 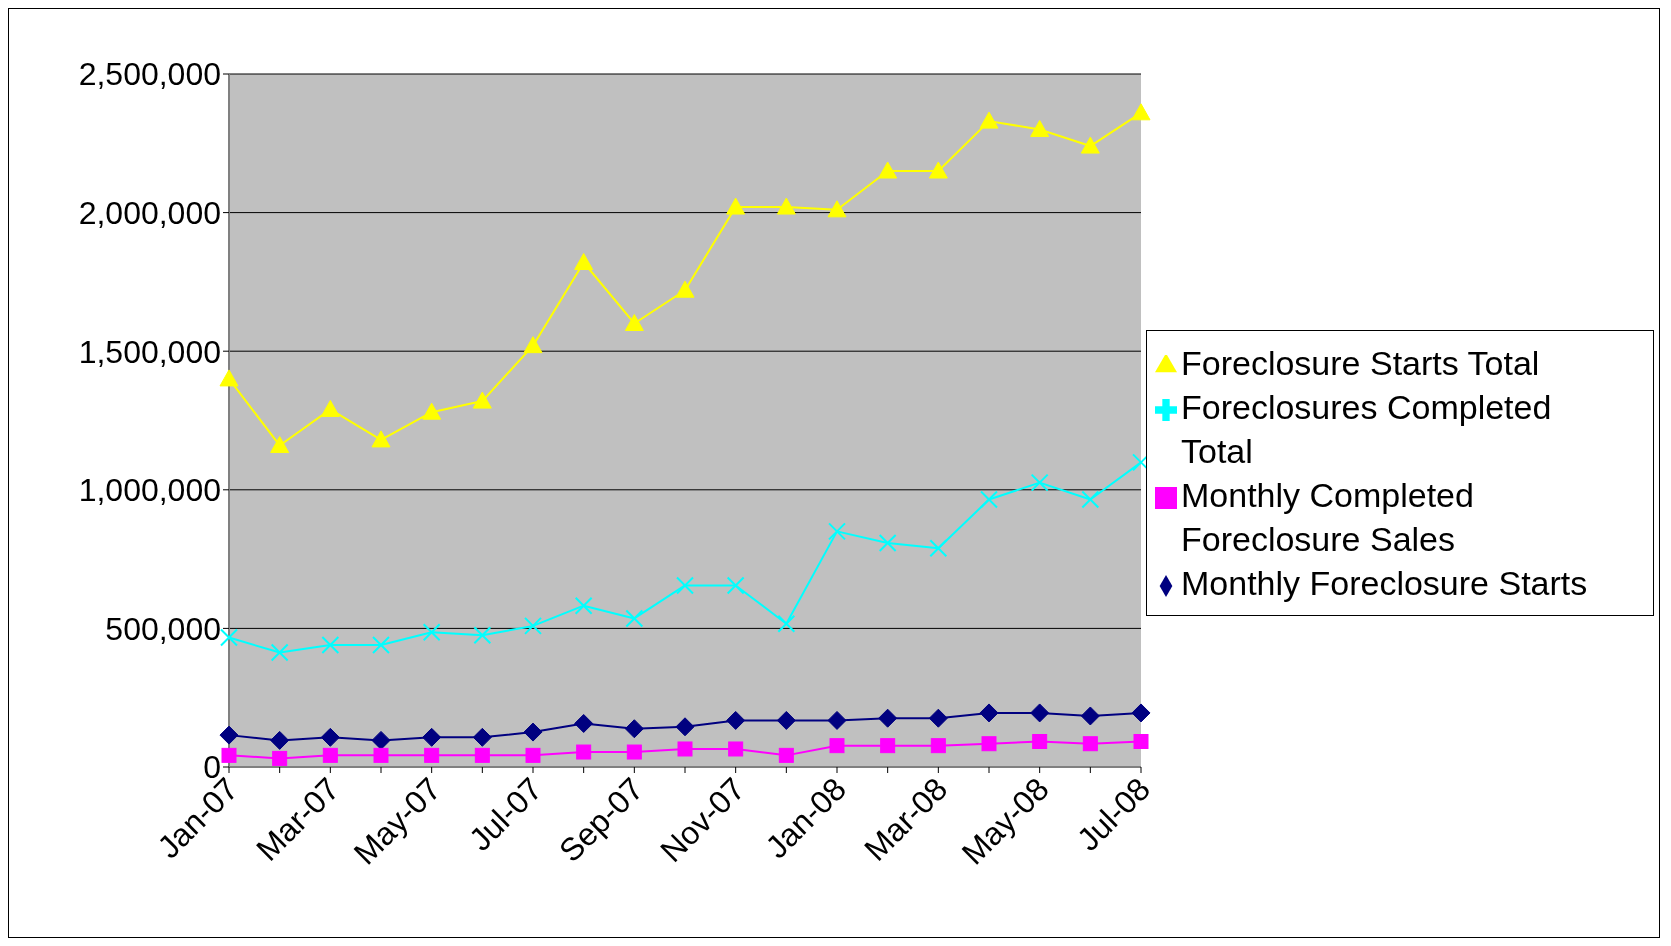 I want to click on y-tick-label: 500,000, so click(x=163, y=628).